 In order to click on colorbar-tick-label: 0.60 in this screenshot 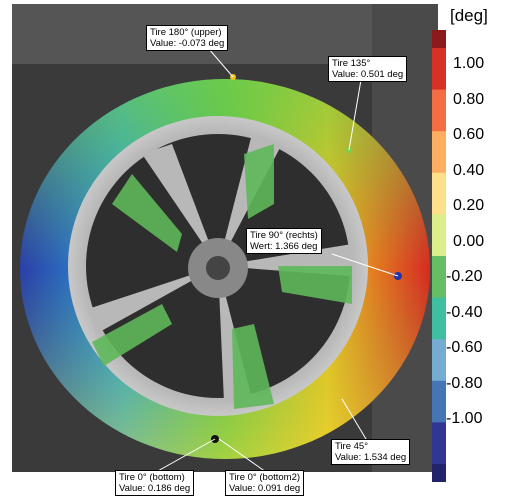, I will do `click(469, 134)`.